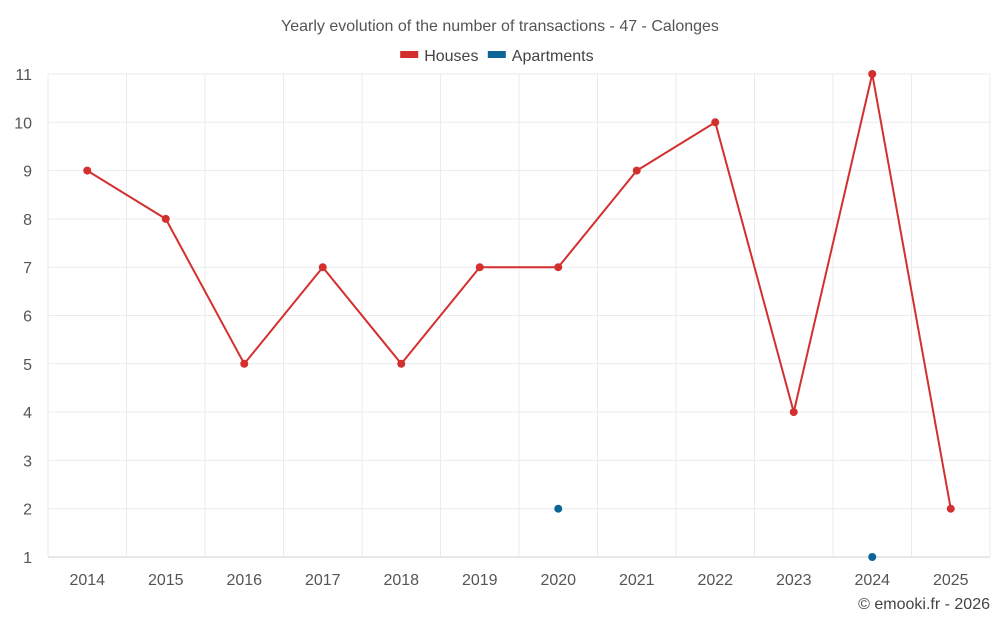 This screenshot has height=625, width=1000. I want to click on legend-swatch-apartments, so click(496, 54).